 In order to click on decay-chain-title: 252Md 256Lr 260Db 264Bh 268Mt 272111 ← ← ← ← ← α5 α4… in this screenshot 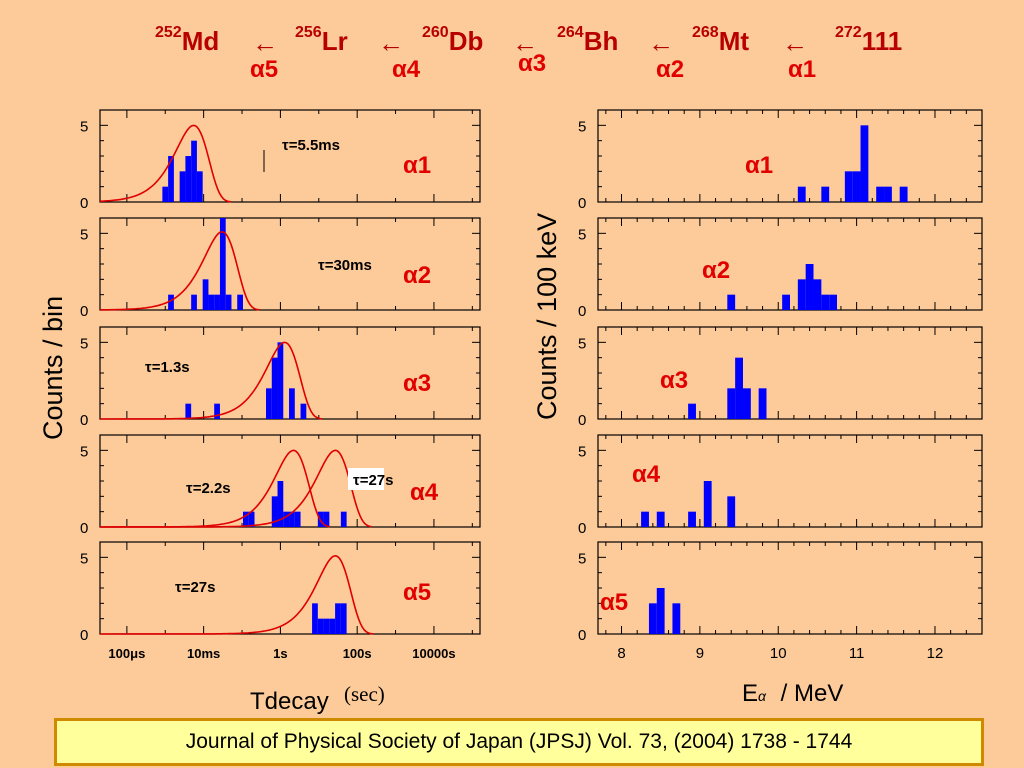, I will do `click(512, 53)`.